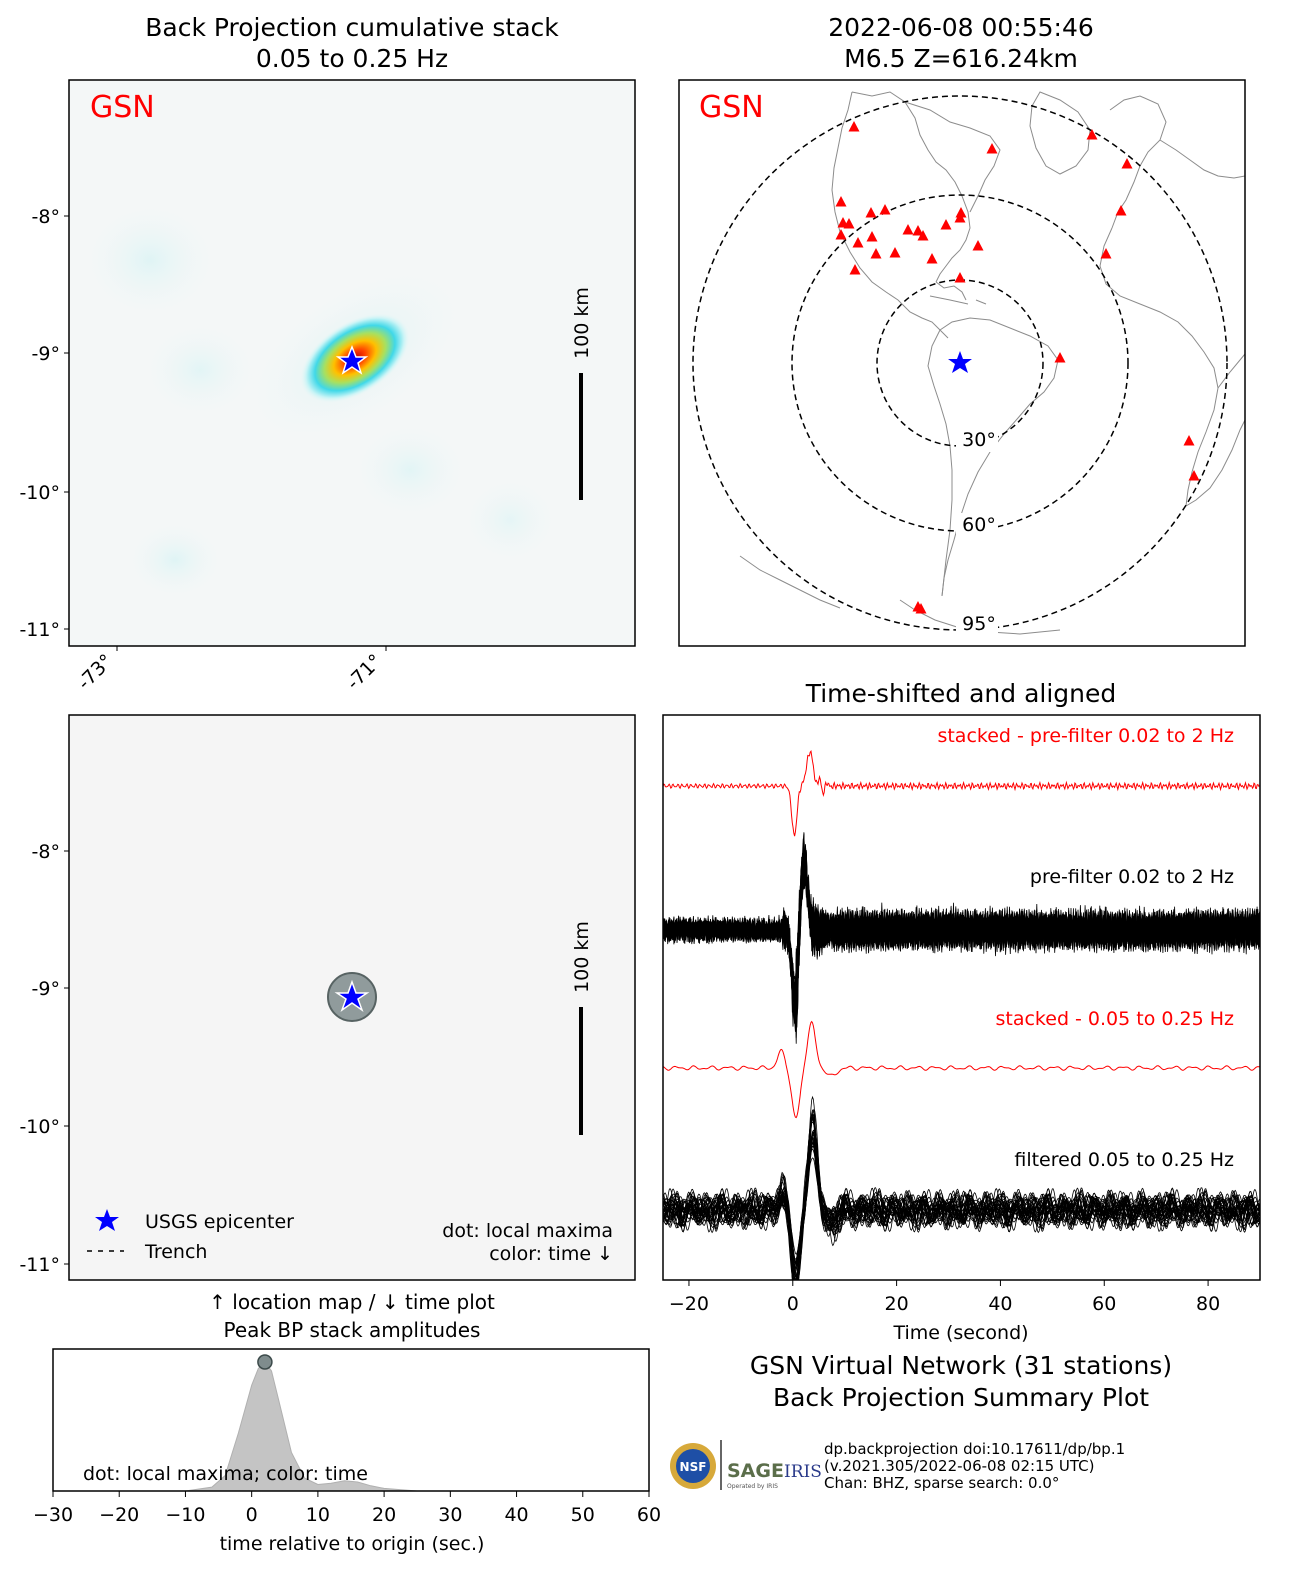 This screenshot has width=1294, height=1593. I want to click on time-xlabel: time relative to origin (sec.), so click(352, 1544).